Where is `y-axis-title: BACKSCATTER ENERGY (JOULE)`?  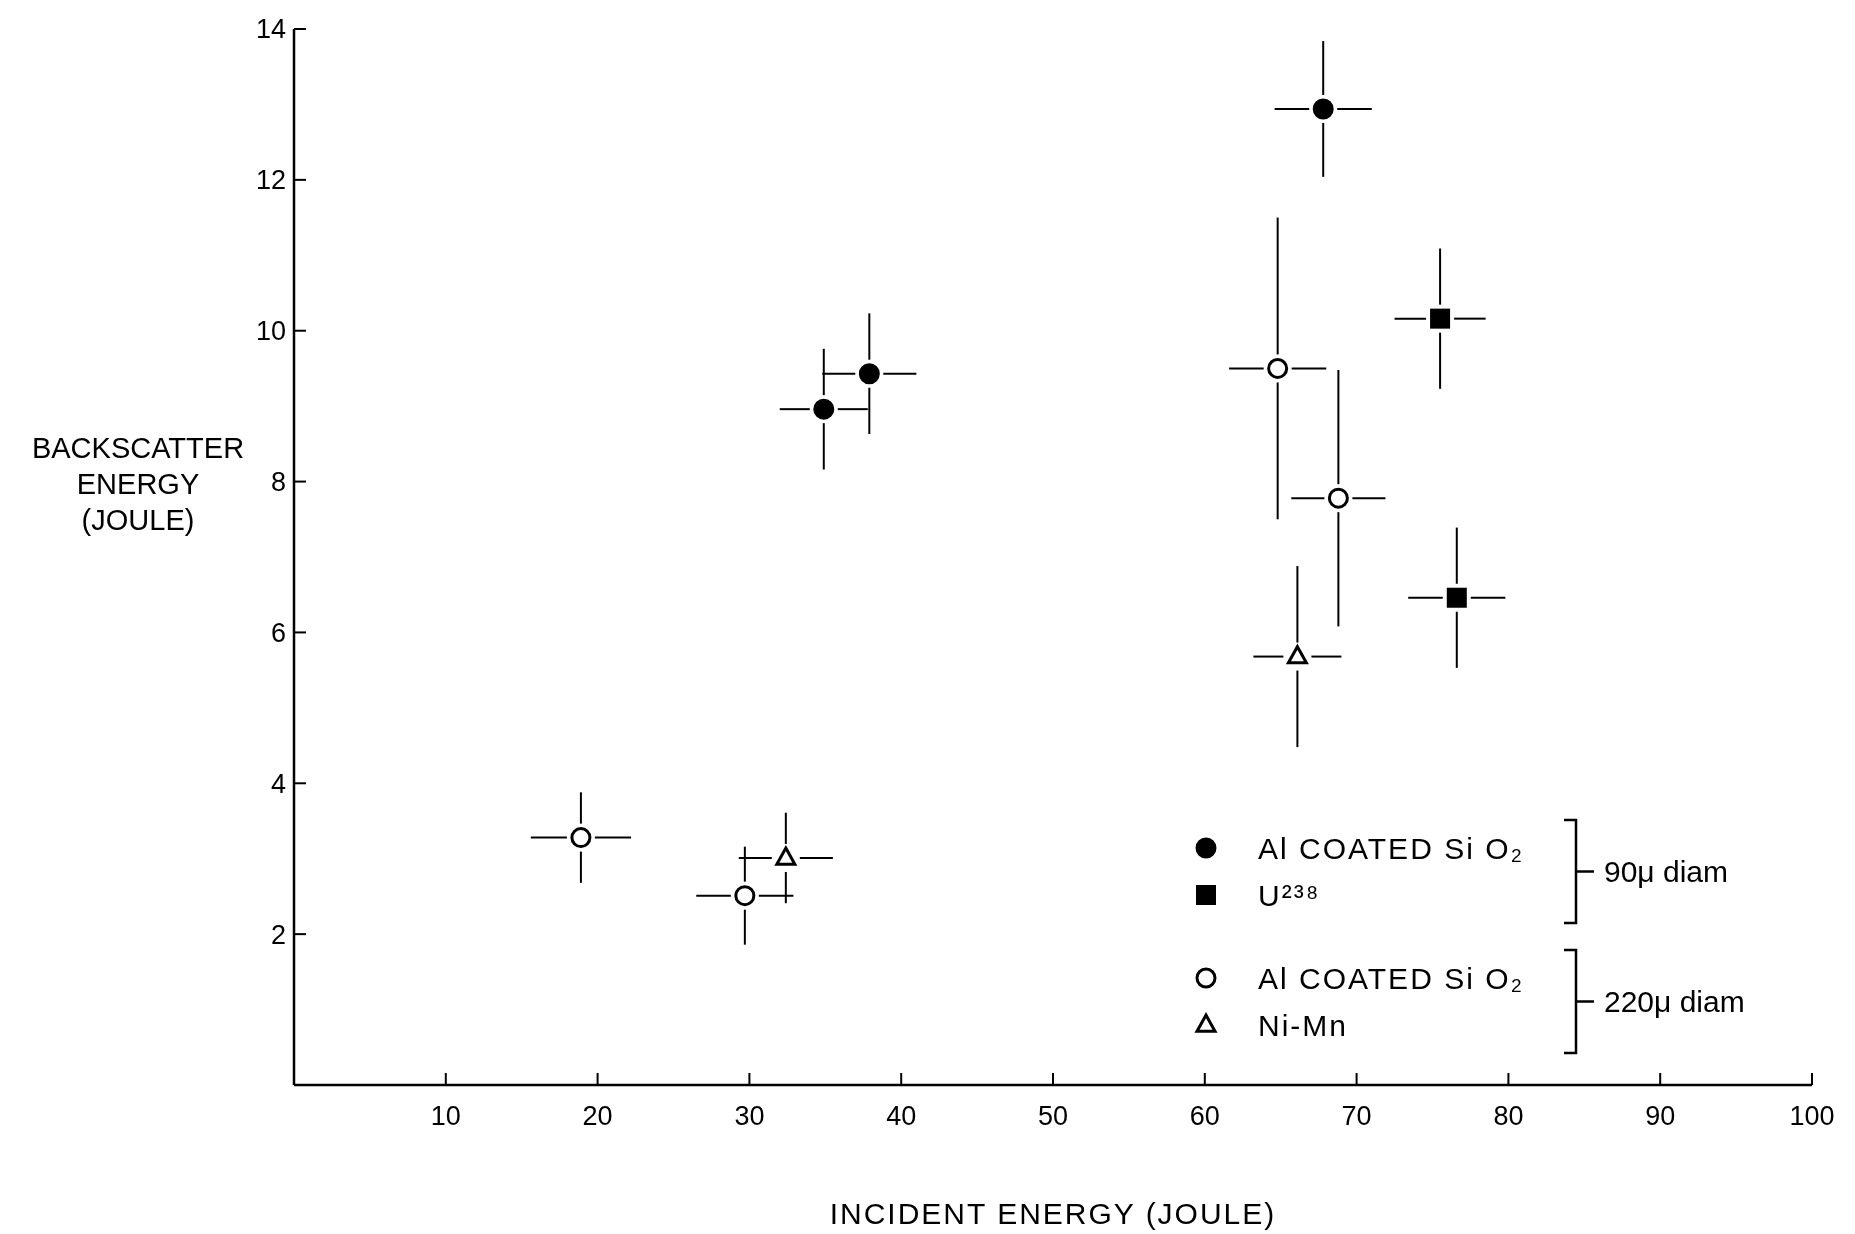
y-axis-title: BACKSCATTER ENERGY (JOULE) is located at coordinates (138, 484).